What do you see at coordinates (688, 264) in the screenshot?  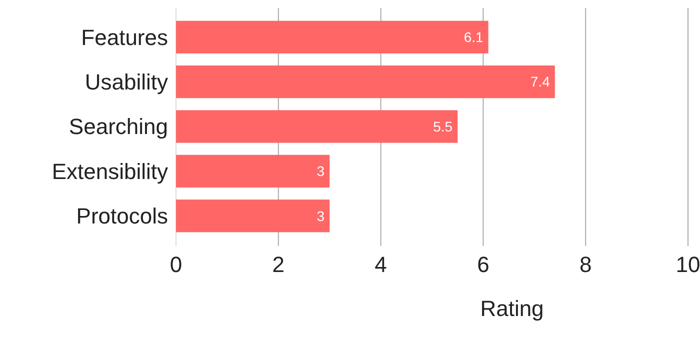 I see `x-tick-label: 10` at bounding box center [688, 264].